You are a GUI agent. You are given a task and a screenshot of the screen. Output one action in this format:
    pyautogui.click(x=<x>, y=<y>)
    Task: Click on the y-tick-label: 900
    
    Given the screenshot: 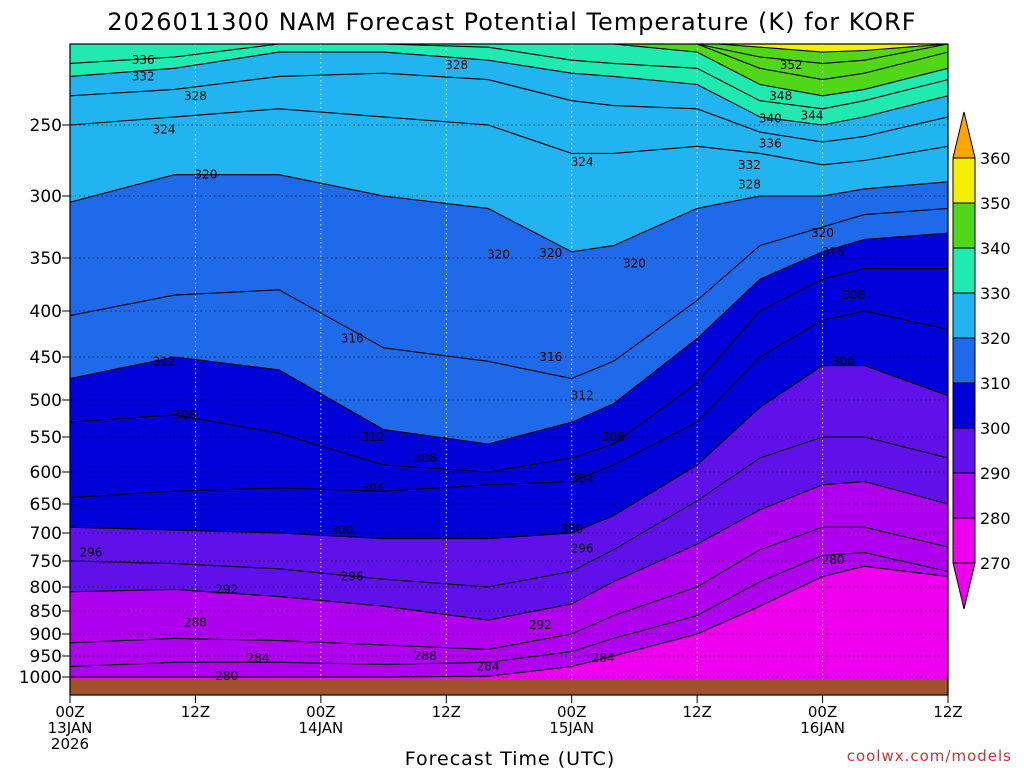 What is the action you would take?
    pyautogui.click(x=46, y=635)
    